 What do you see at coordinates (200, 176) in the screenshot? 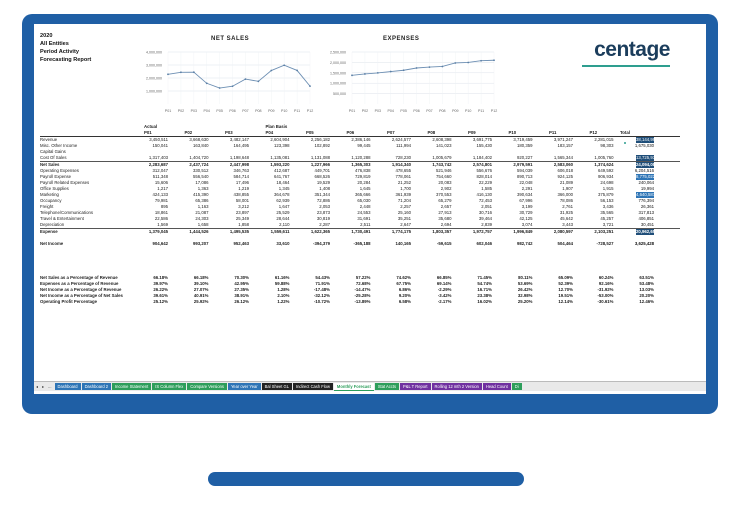
I see `table-cell: 556,540` at bounding box center [200, 176].